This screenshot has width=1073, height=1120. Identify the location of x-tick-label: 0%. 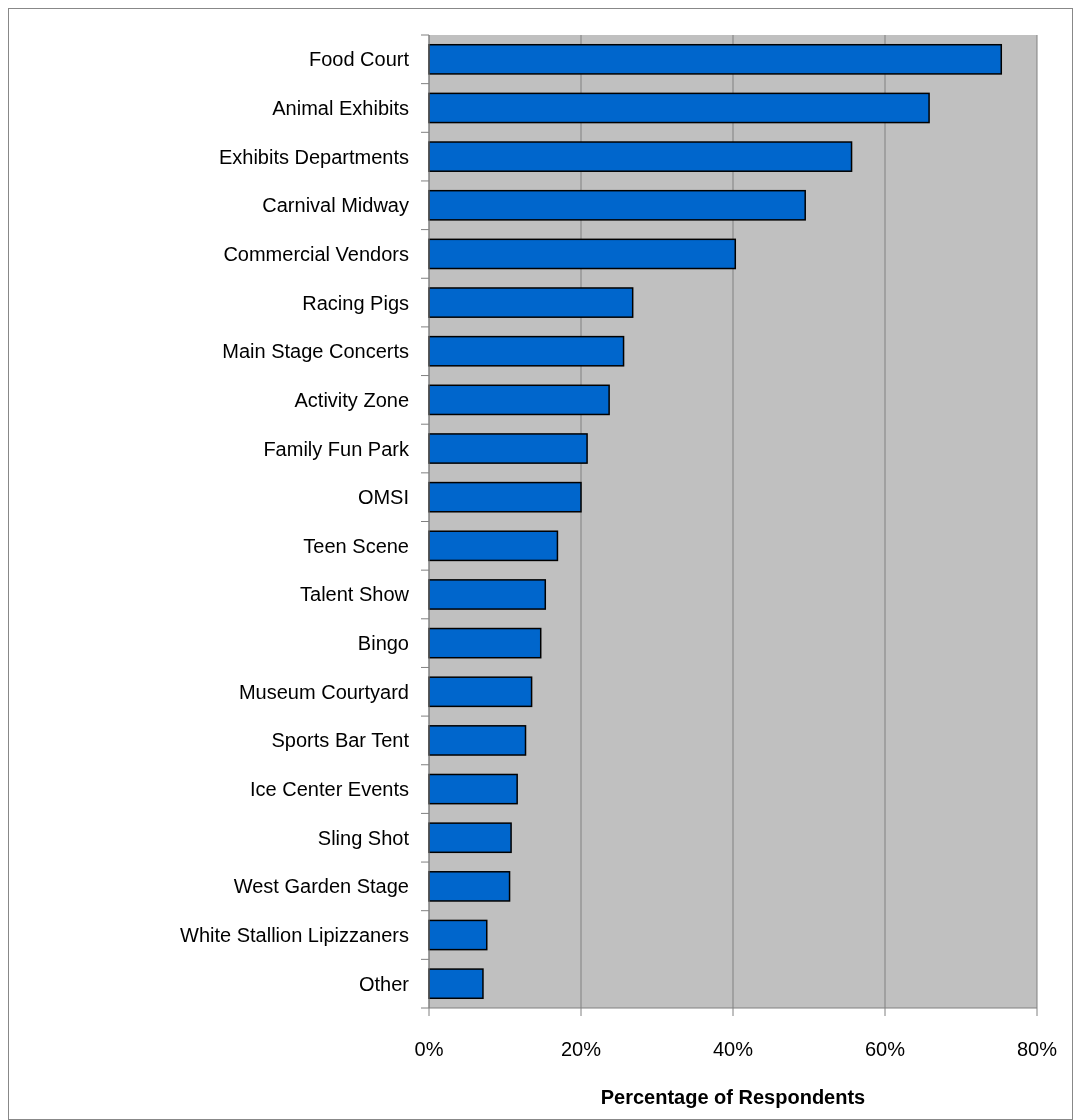
(429, 1049).